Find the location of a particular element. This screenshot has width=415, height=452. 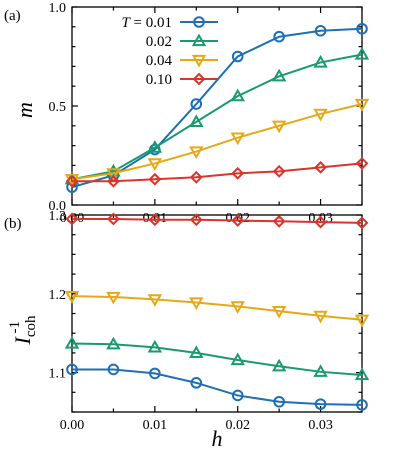

legend-value: = 0.01 is located at coordinates (151, 23).